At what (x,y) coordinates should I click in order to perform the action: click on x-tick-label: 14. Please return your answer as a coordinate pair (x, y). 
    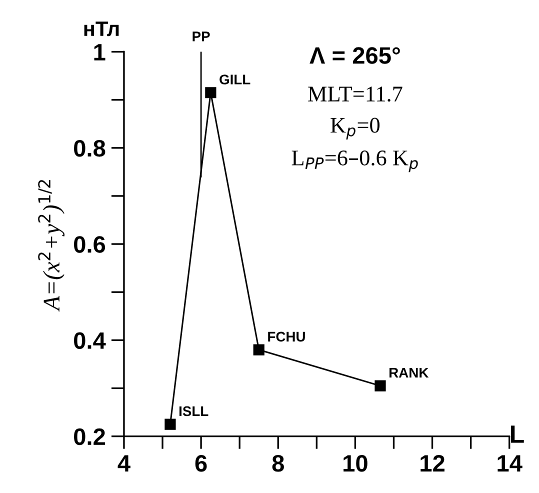
    Looking at the image, I should click on (510, 463).